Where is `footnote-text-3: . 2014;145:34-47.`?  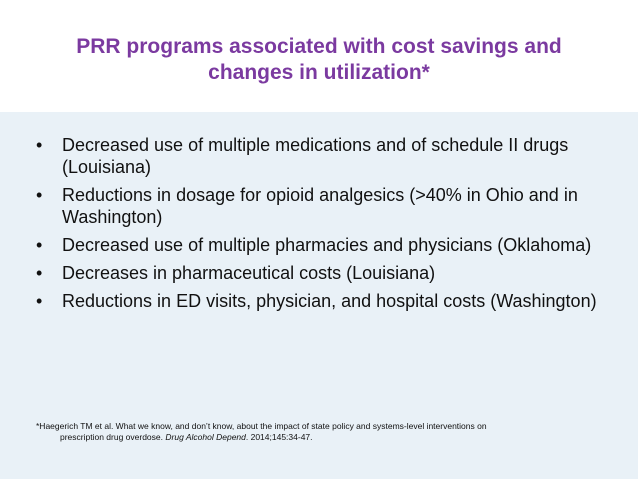 footnote-text-3: . 2014;145:34-47. is located at coordinates (279, 437).